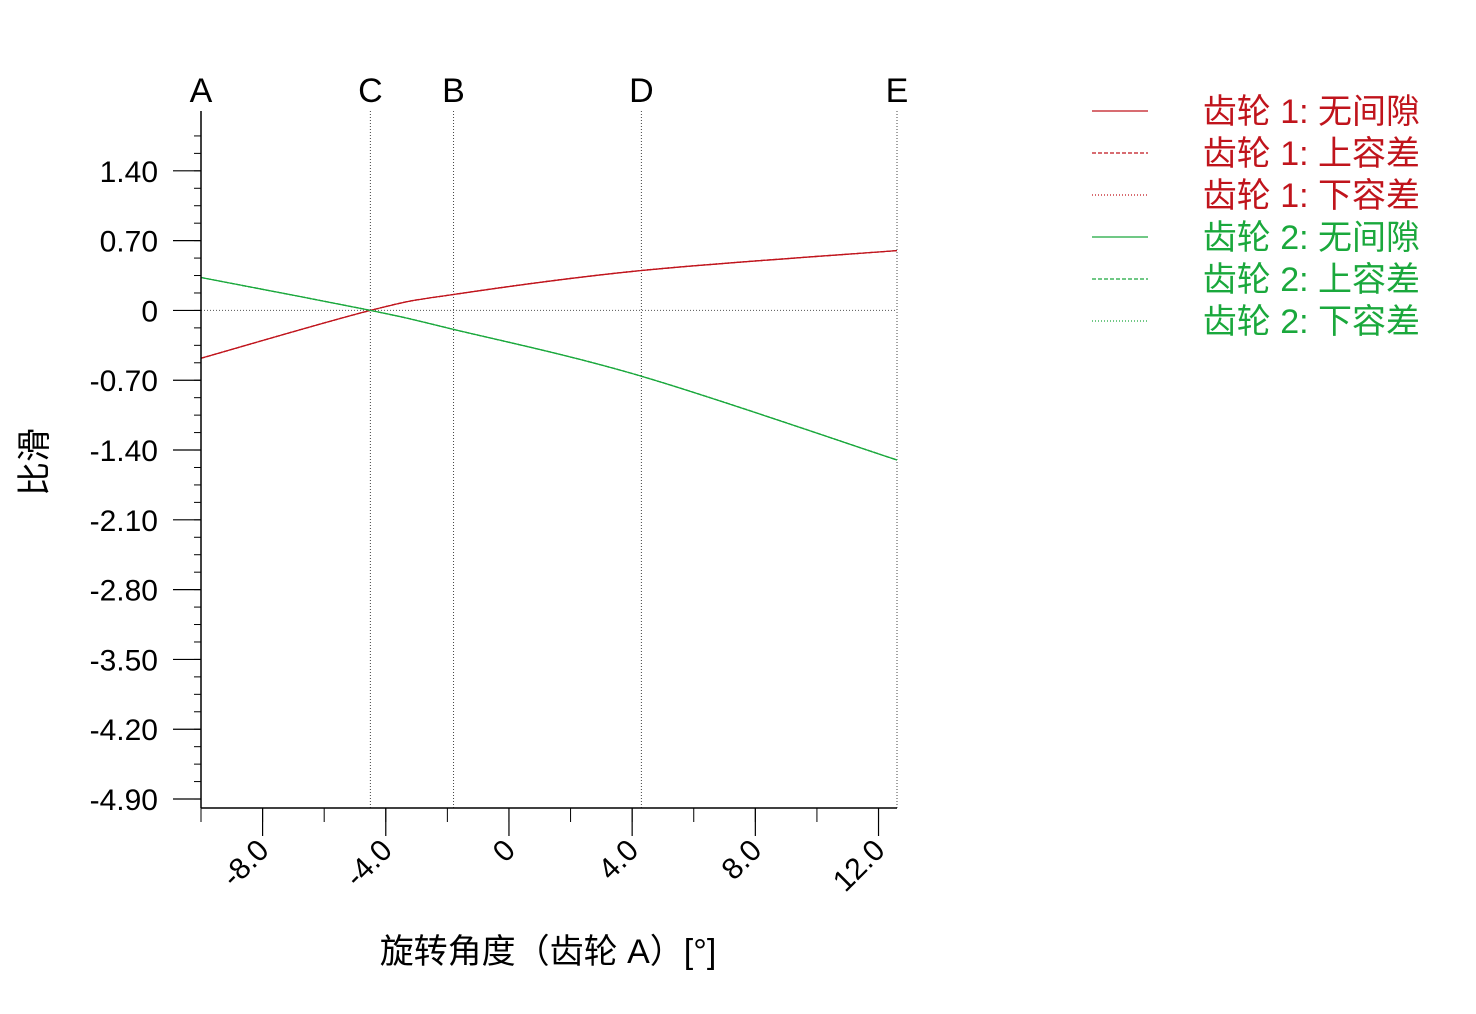  Describe the element at coordinates (35, 462) in the screenshot. I see `y-axis-title: 比滑` at that location.